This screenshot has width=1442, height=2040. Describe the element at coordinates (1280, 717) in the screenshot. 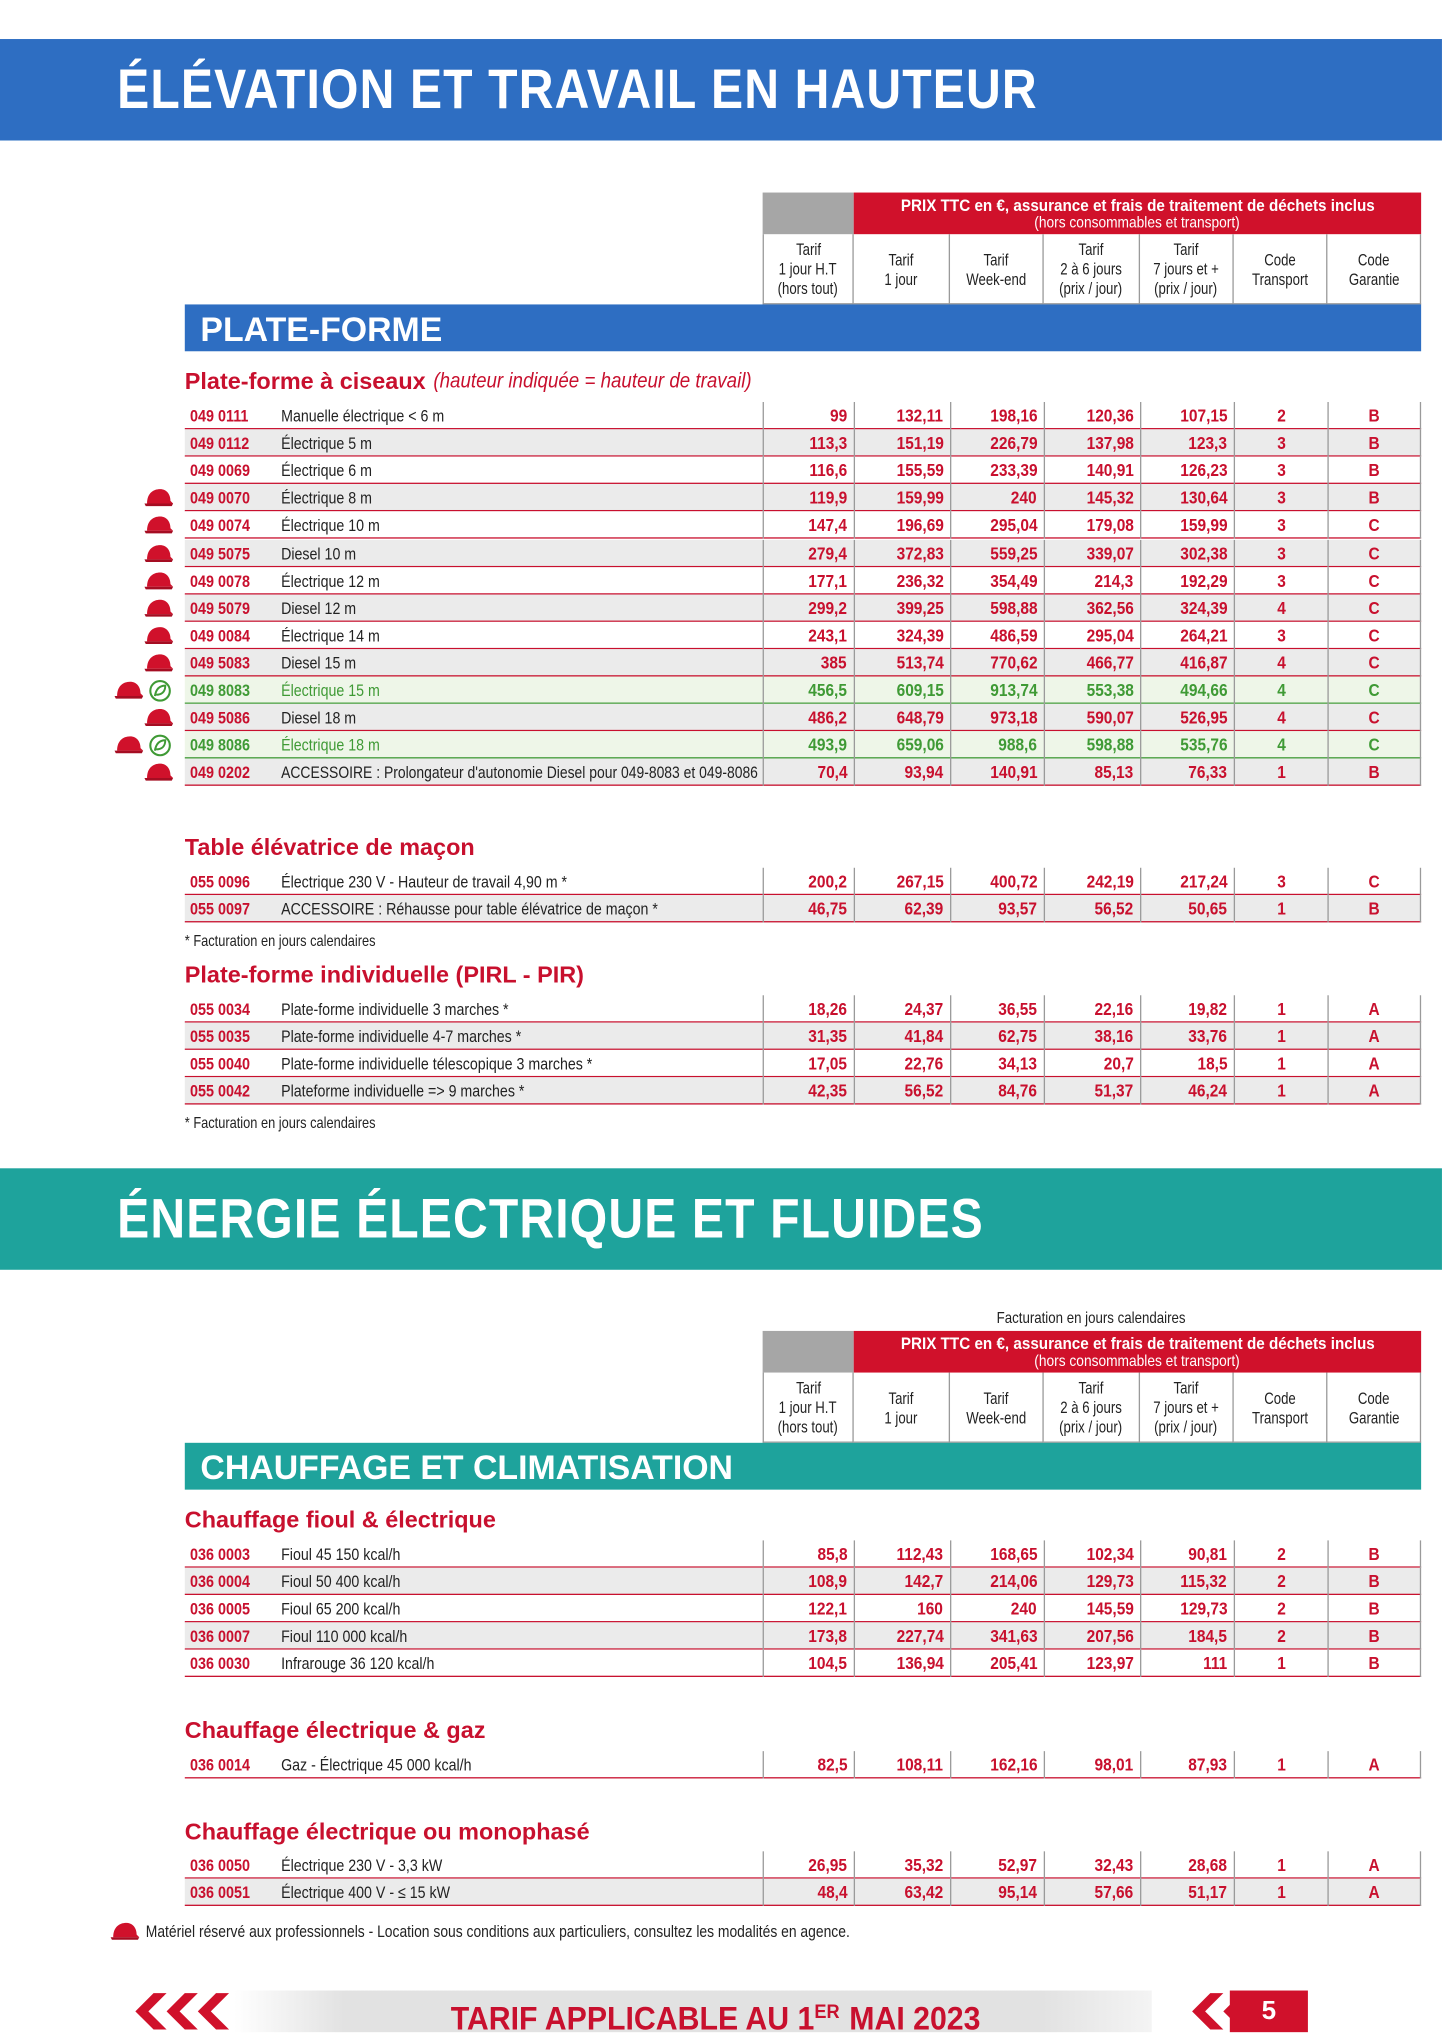

I see `code-cell: 4` at that location.